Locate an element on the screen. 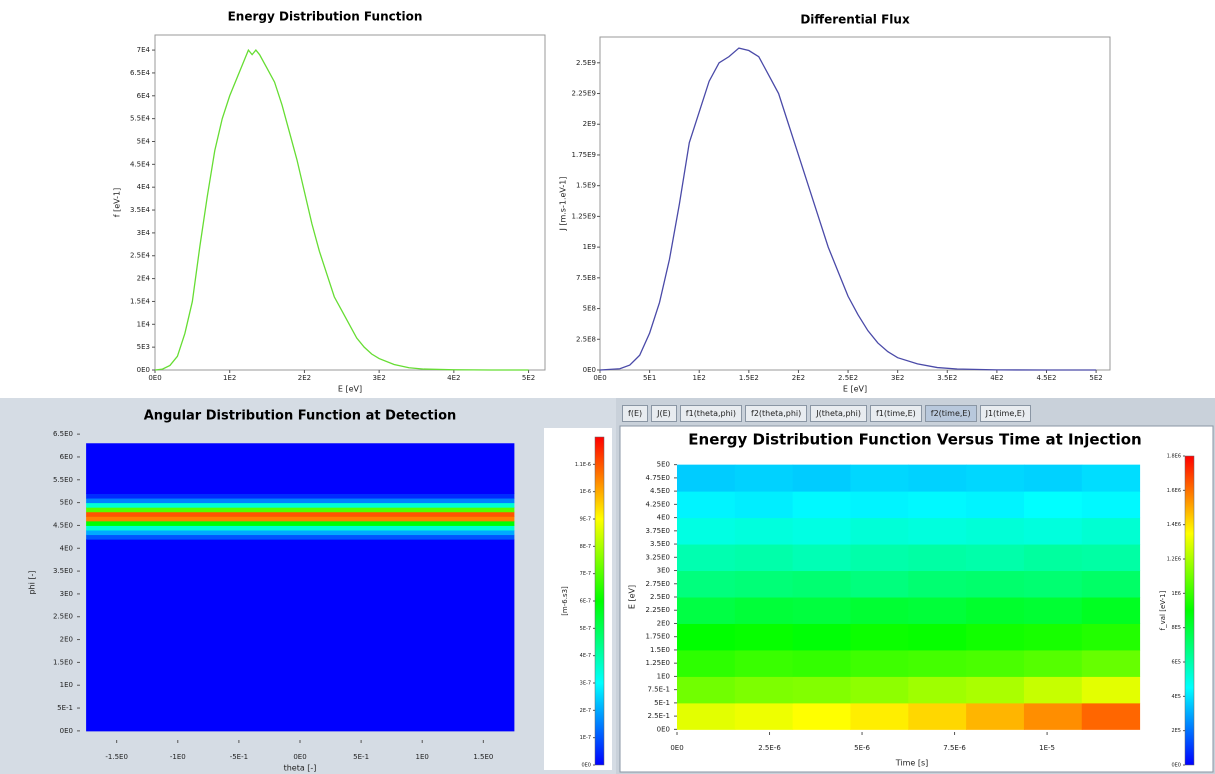 The height and width of the screenshot is (774, 1215). x-tick-label: 5E1 is located at coordinates (649, 378).